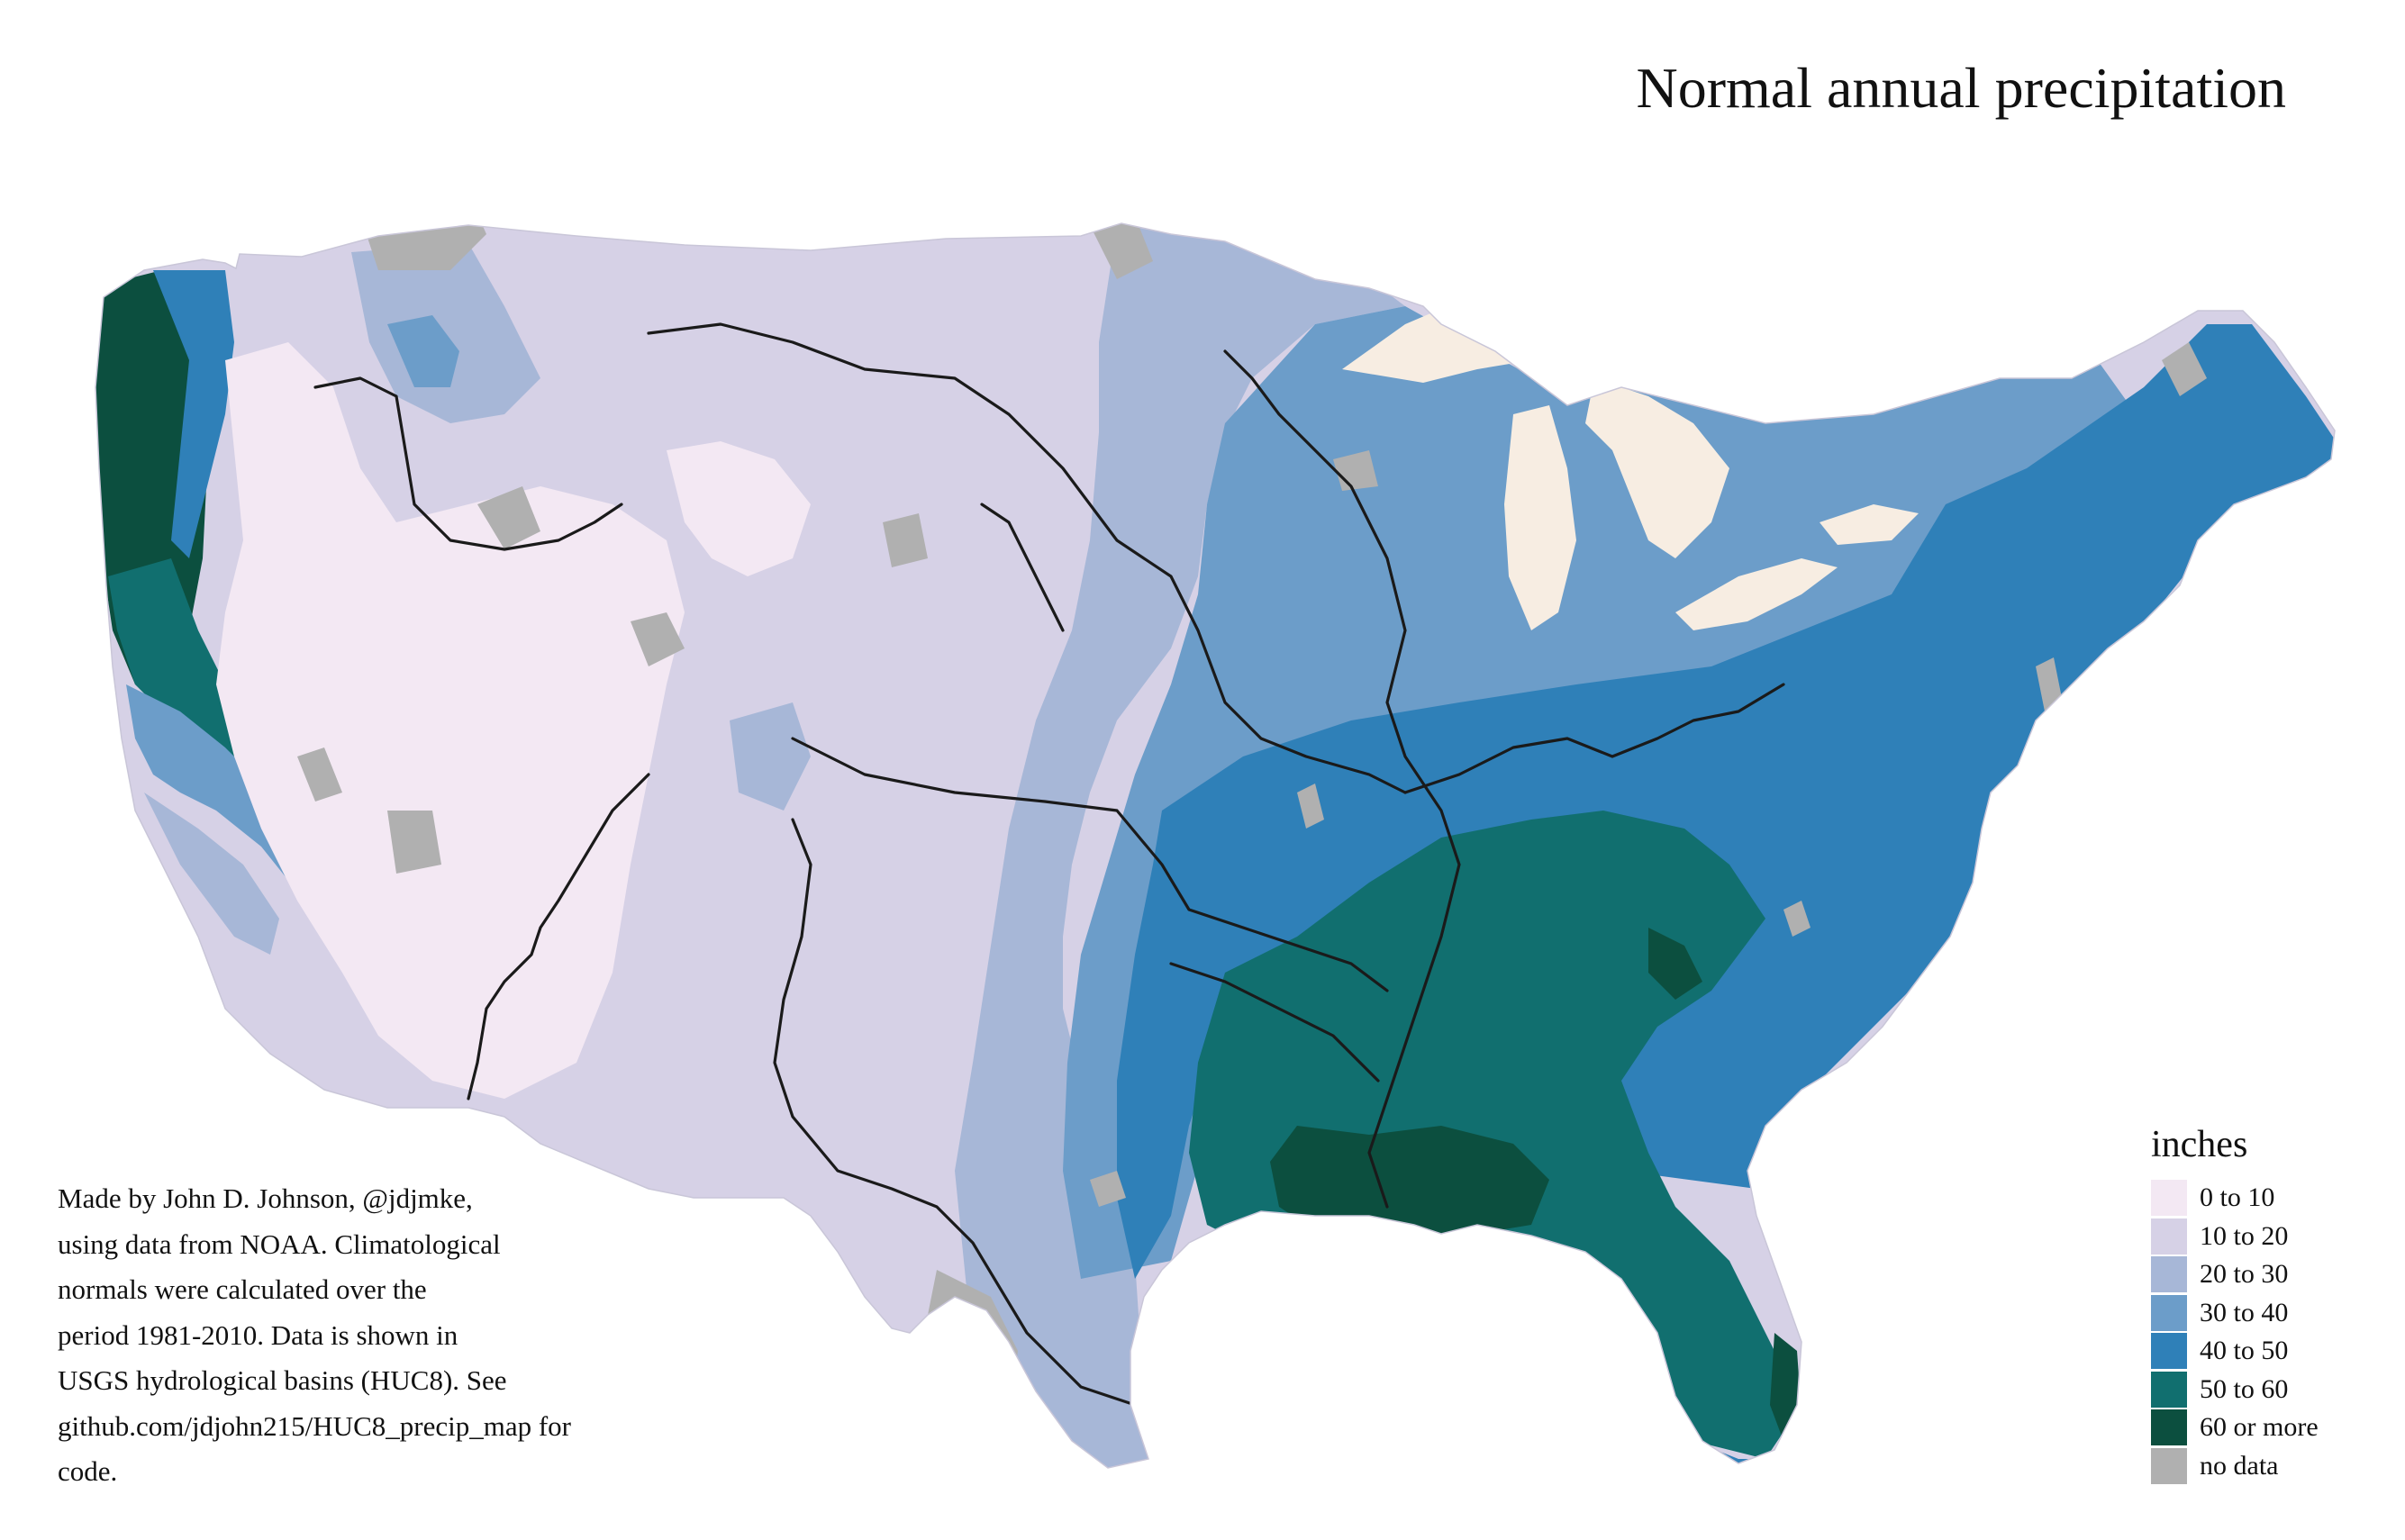 The width and height of the screenshot is (2405, 1540). What do you see at coordinates (423, 351) in the screenshot?
I see `band-30-40-rockies` at bounding box center [423, 351].